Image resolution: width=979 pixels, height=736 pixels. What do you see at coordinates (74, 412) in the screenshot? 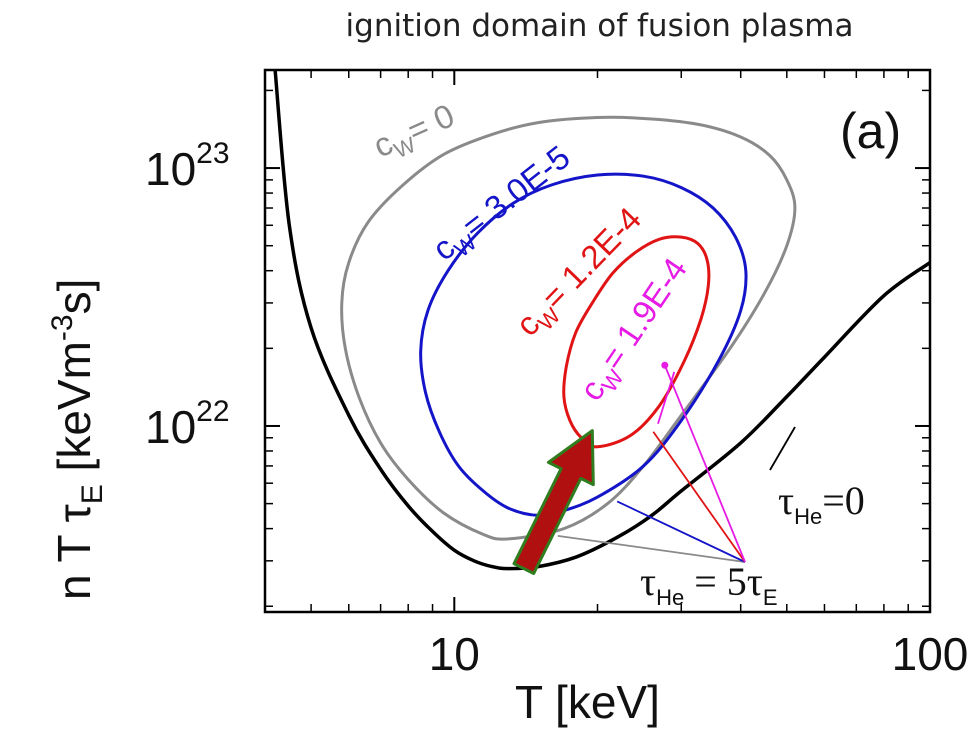
I see `y-axis-label-unit: [keVm` at bounding box center [74, 412].